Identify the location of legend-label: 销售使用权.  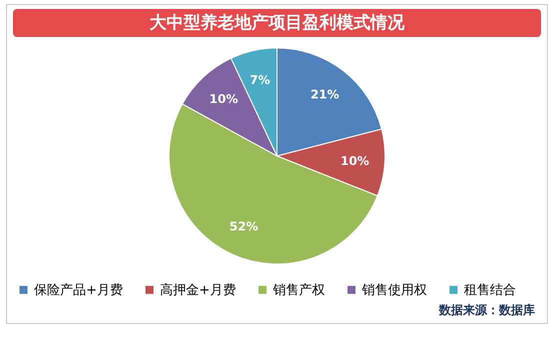
(394, 290).